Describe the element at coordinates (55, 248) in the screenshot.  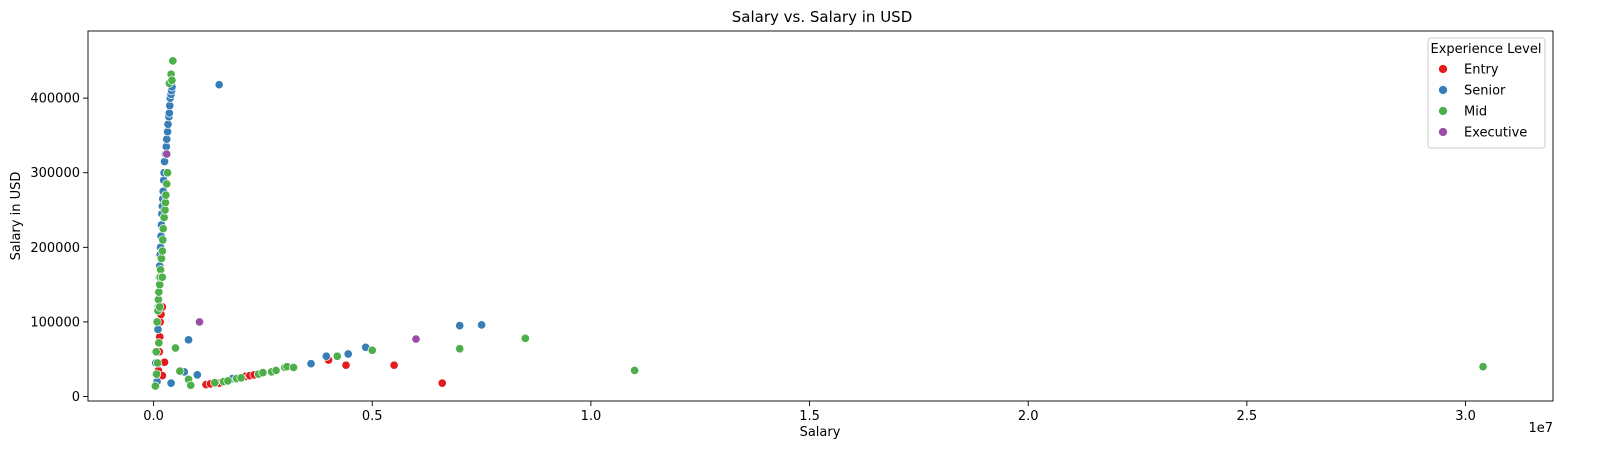
I see `y-tick-label: 200000` at that location.